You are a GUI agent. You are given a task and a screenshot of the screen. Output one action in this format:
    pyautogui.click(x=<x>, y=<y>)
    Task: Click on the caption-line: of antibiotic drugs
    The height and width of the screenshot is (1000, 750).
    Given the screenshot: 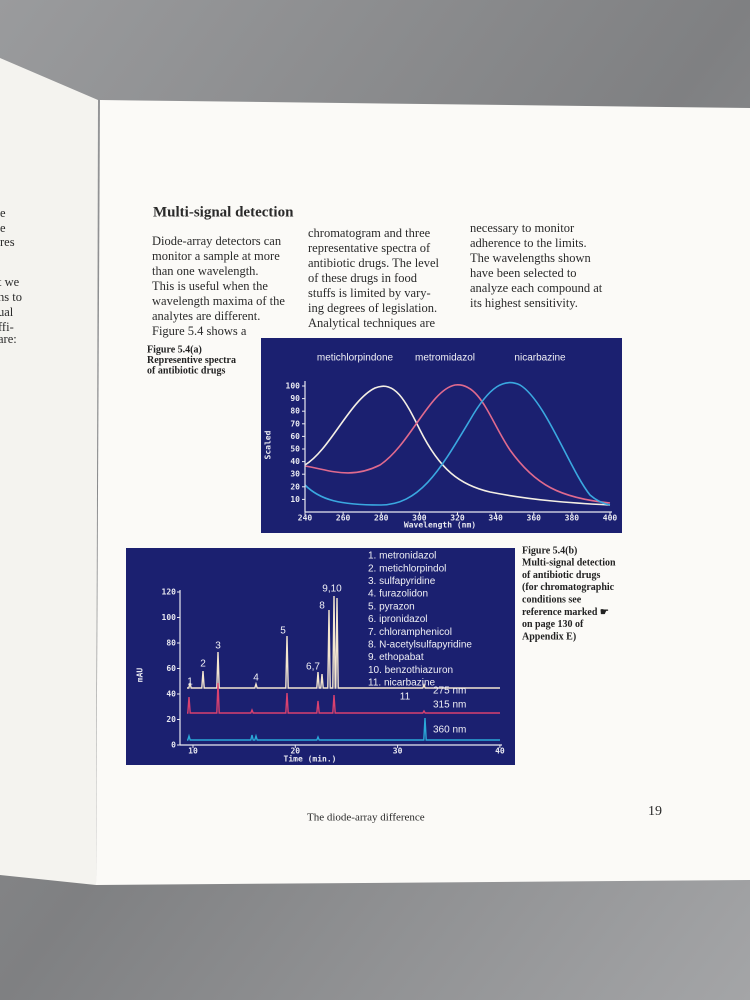 What is the action you would take?
    pyautogui.click(x=186, y=370)
    